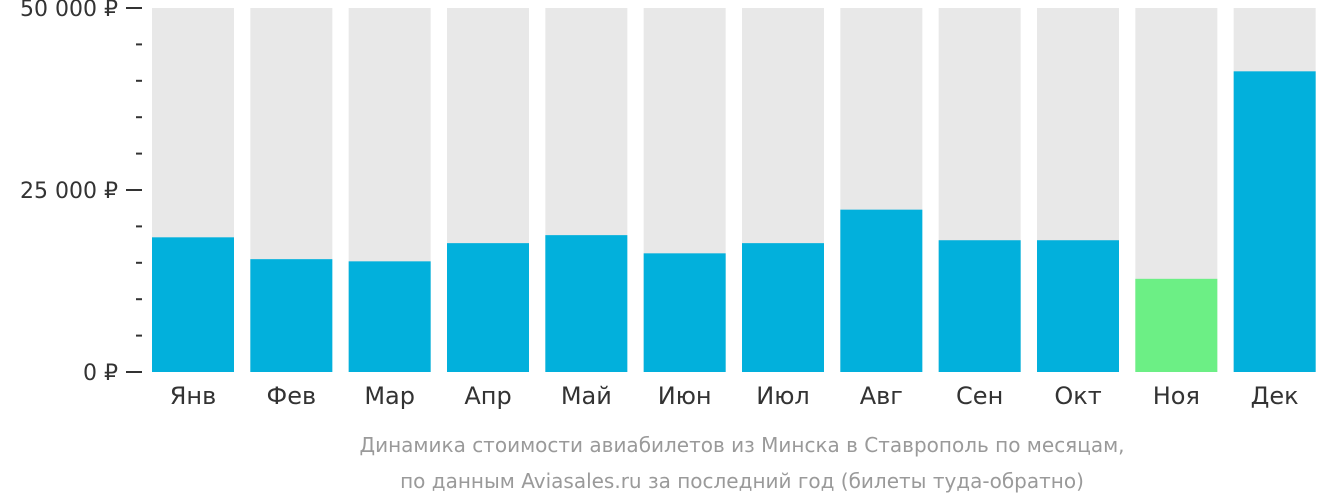  I want to click on x-tick-label: Окт, so click(1077, 396).